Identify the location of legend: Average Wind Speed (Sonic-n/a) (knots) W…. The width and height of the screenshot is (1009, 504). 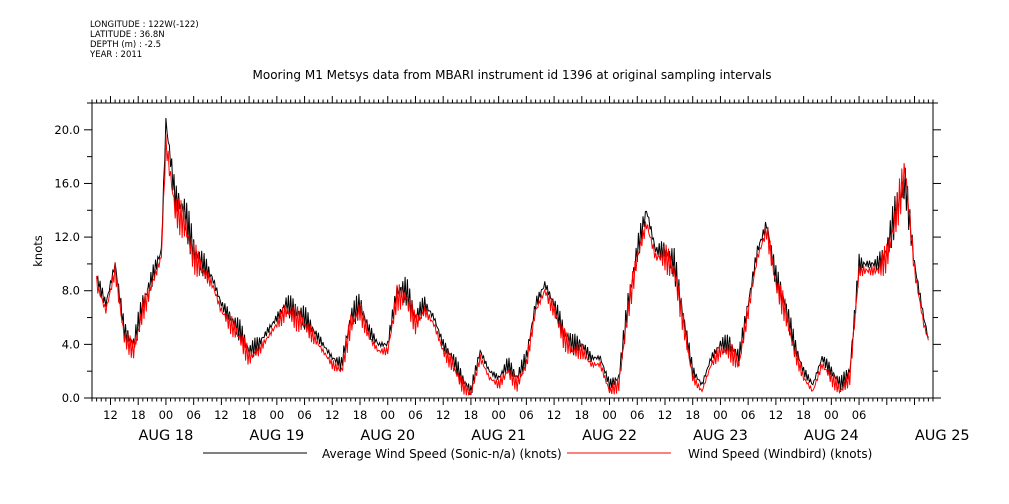
(537, 454).